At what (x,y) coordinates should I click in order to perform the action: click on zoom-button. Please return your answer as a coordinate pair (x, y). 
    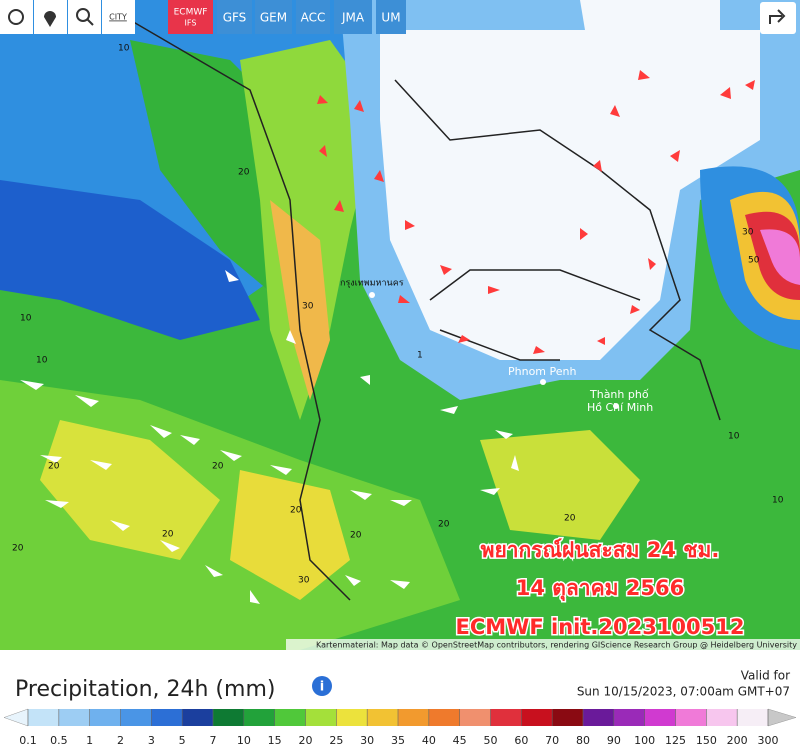
    Looking at the image, I should click on (84, 17).